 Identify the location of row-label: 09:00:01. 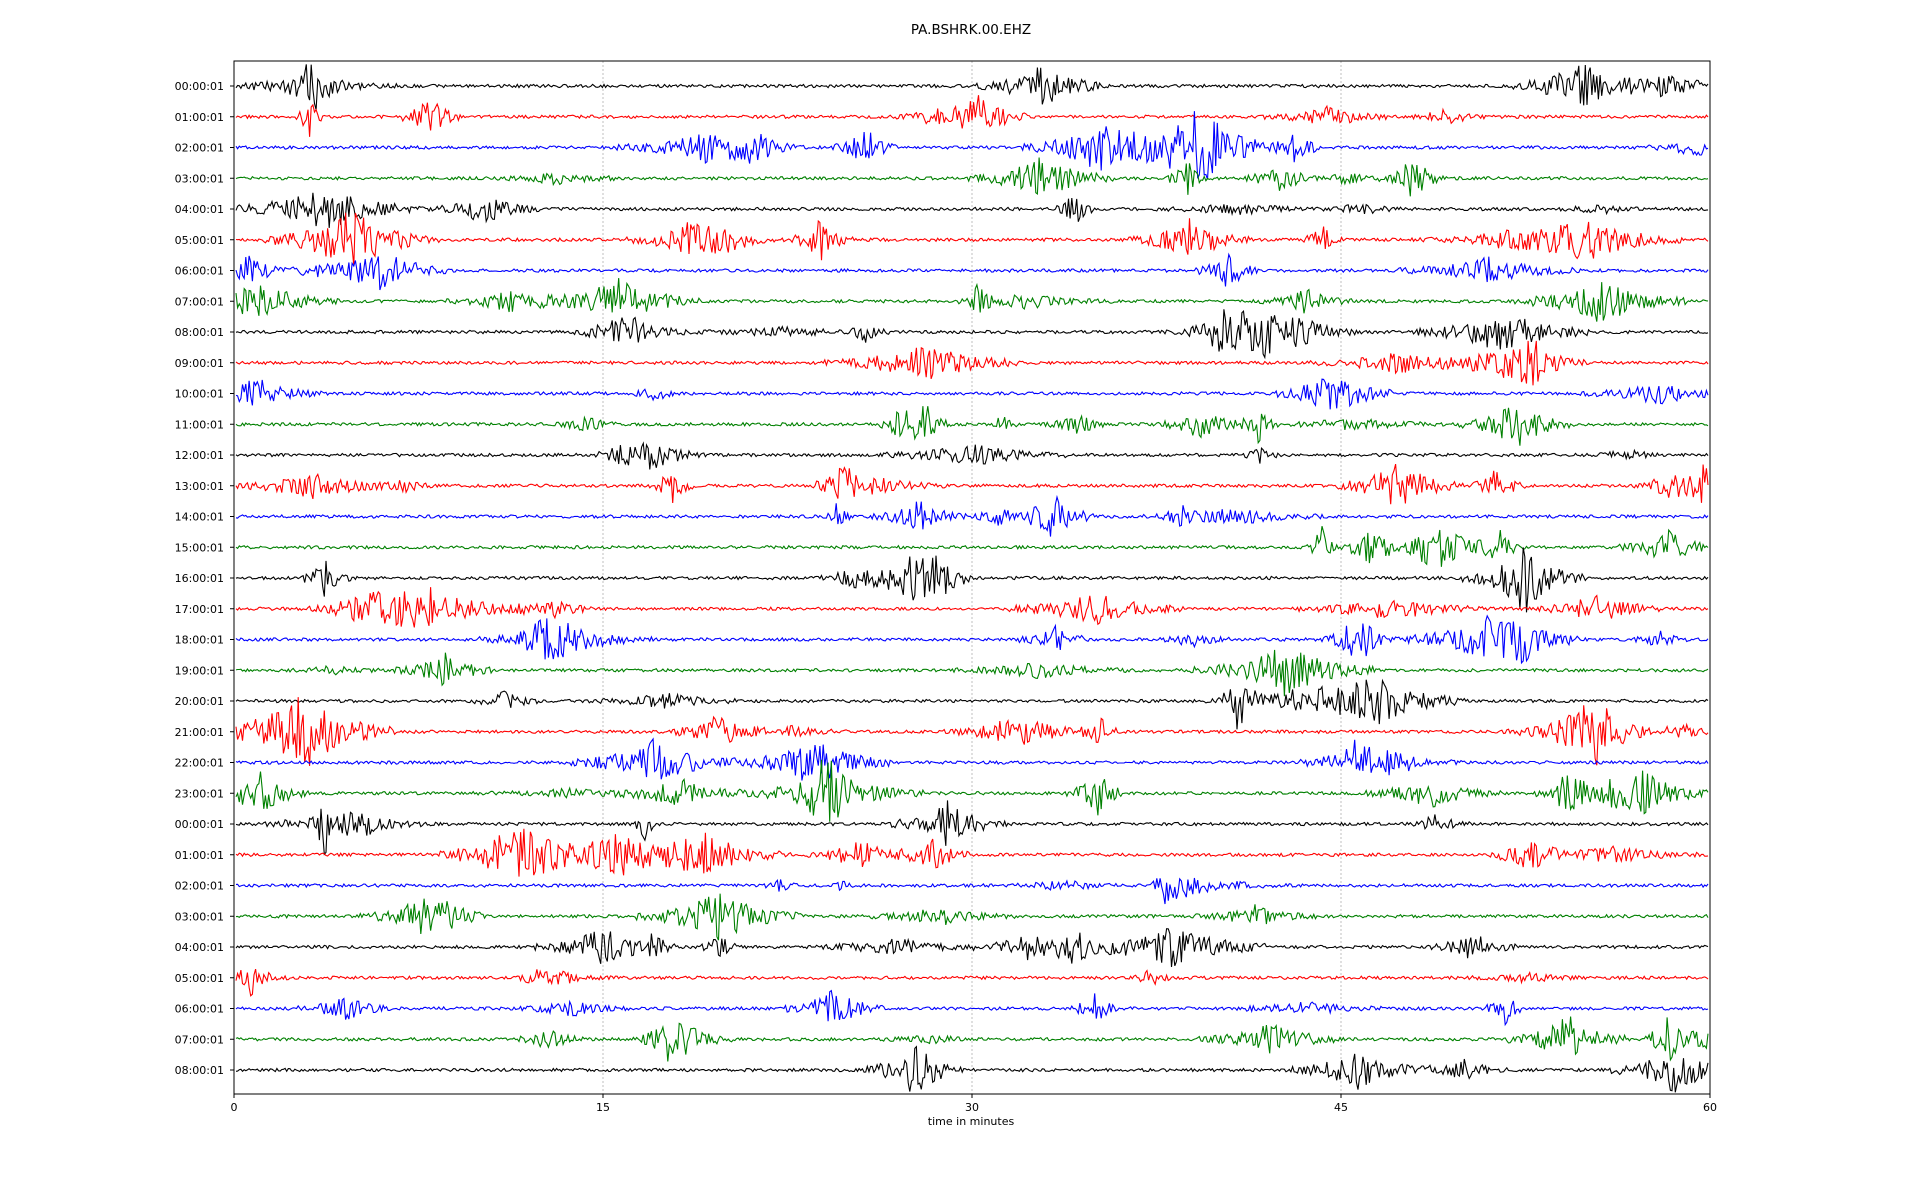
(199, 363).